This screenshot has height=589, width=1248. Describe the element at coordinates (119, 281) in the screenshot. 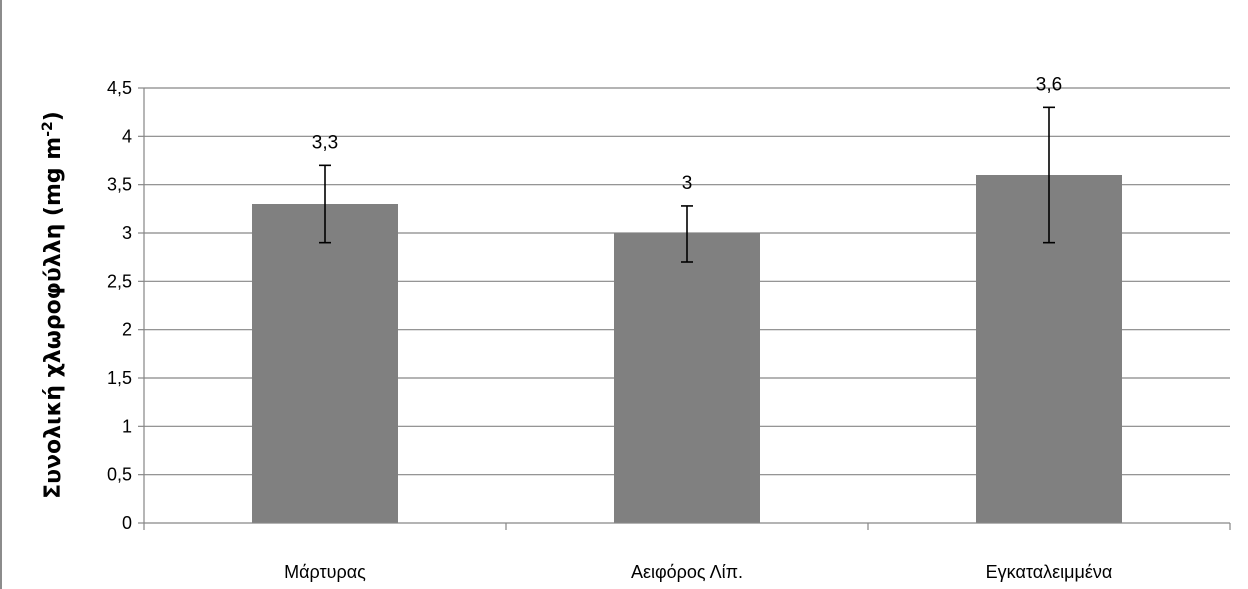

I see `y-tick-label: 2,5` at that location.